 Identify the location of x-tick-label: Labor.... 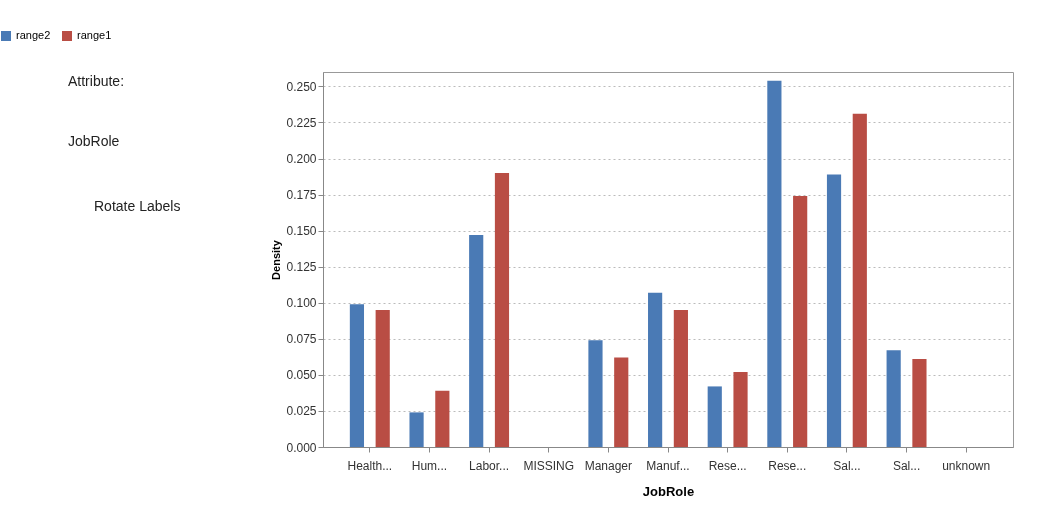
(489, 465).